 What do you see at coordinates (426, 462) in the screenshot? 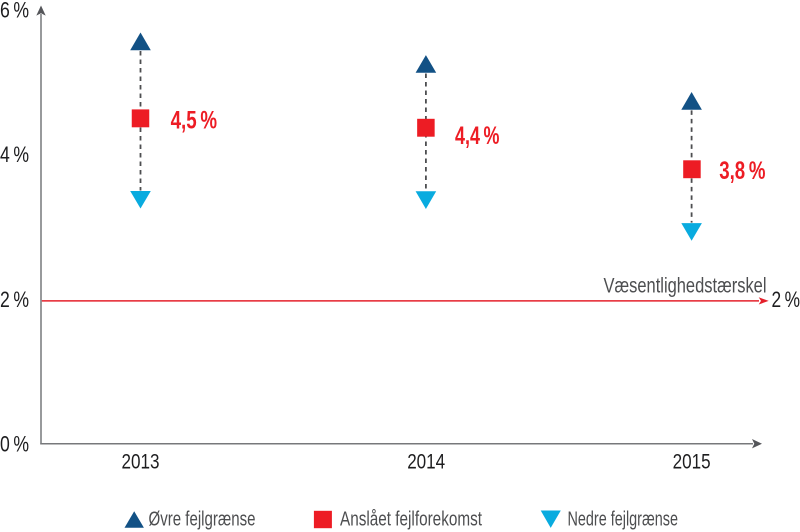
I see `svg-text: 2014` at bounding box center [426, 462].